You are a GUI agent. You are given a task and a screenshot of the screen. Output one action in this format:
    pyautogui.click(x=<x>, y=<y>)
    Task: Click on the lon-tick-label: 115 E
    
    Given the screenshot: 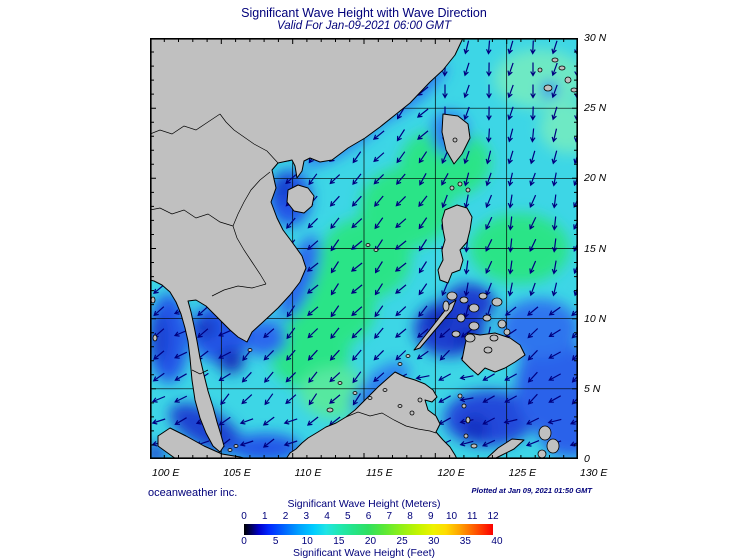 What is the action you would take?
    pyautogui.click(x=379, y=473)
    